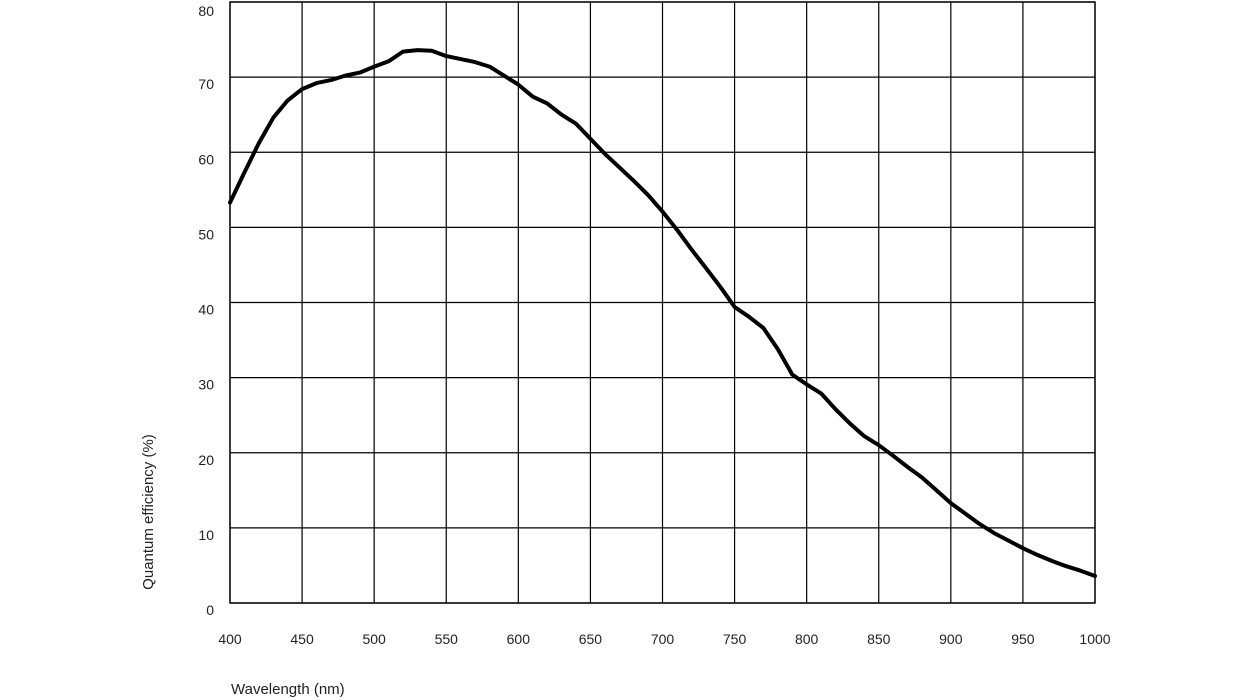 The height and width of the screenshot is (700, 1250). I want to click on y-tick-label: 0, so click(210, 610).